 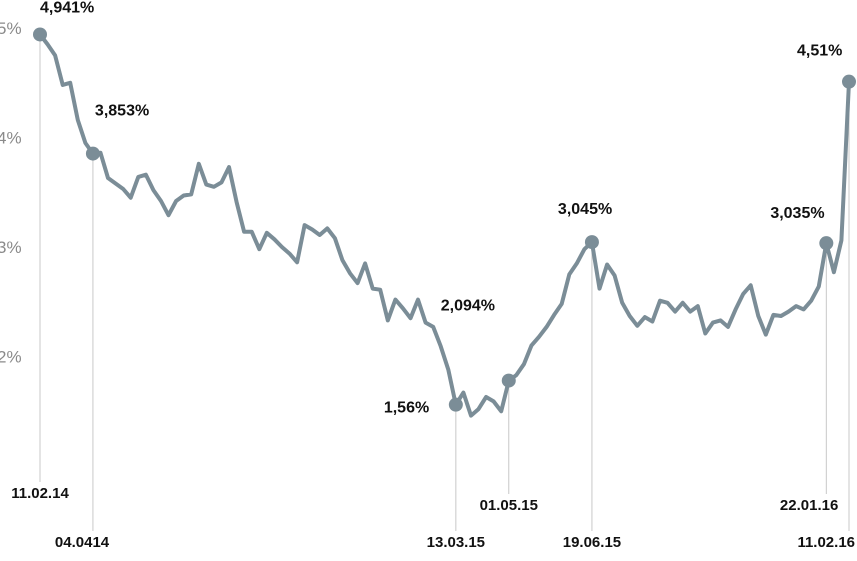 I want to click on highlight-value-label: 4,51%, so click(x=819, y=51).